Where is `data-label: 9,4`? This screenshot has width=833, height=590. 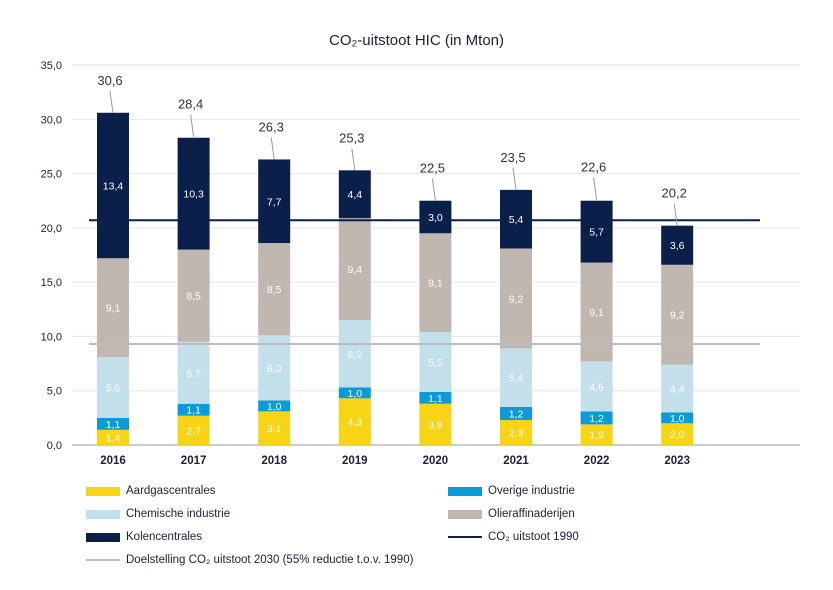 data-label: 9,4 is located at coordinates (354, 270).